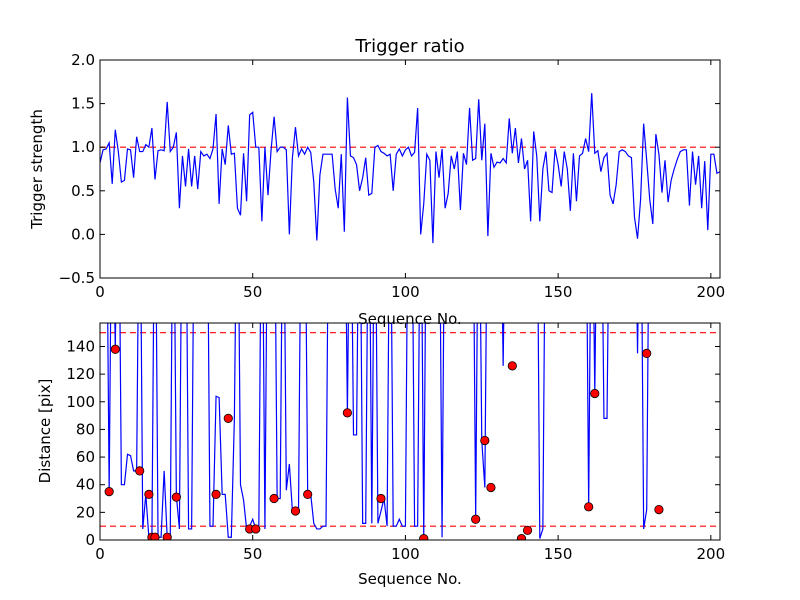  What do you see at coordinates (83, 191) in the screenshot?
I see `top-y-tick-label: 0.5` at bounding box center [83, 191].